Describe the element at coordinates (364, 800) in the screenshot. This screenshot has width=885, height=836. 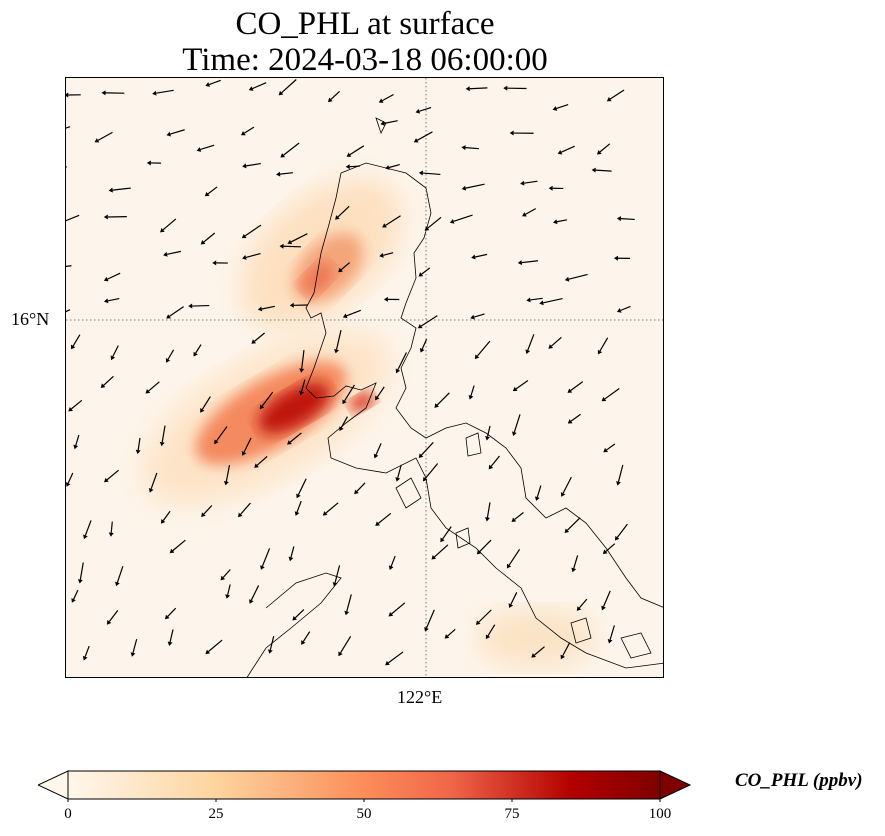
I see `colorbar-tick-marks` at that location.